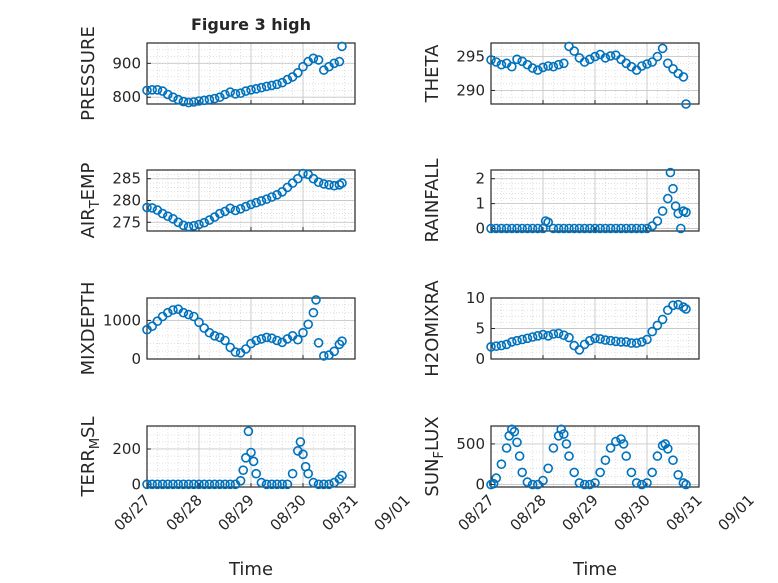  I want to click on figure-title: Figure 3 high, so click(251, 24).